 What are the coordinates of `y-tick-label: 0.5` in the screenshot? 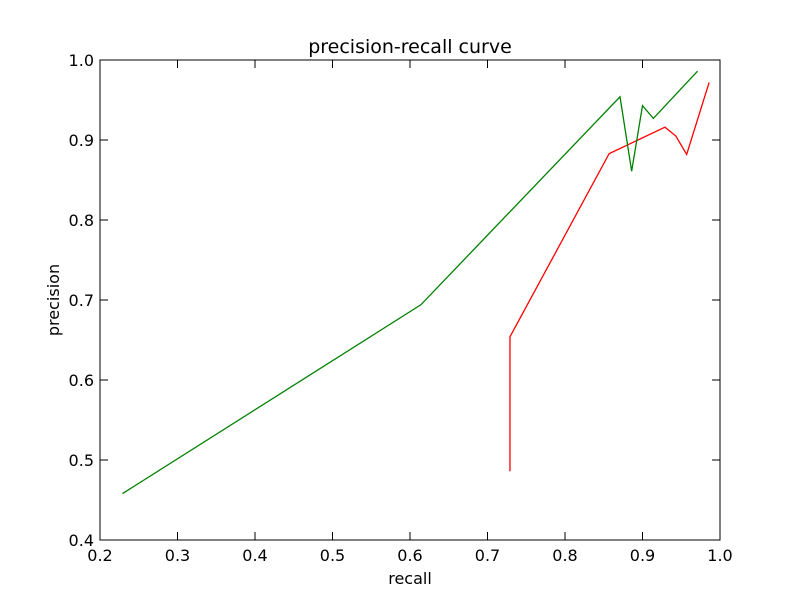 It's located at (81, 460).